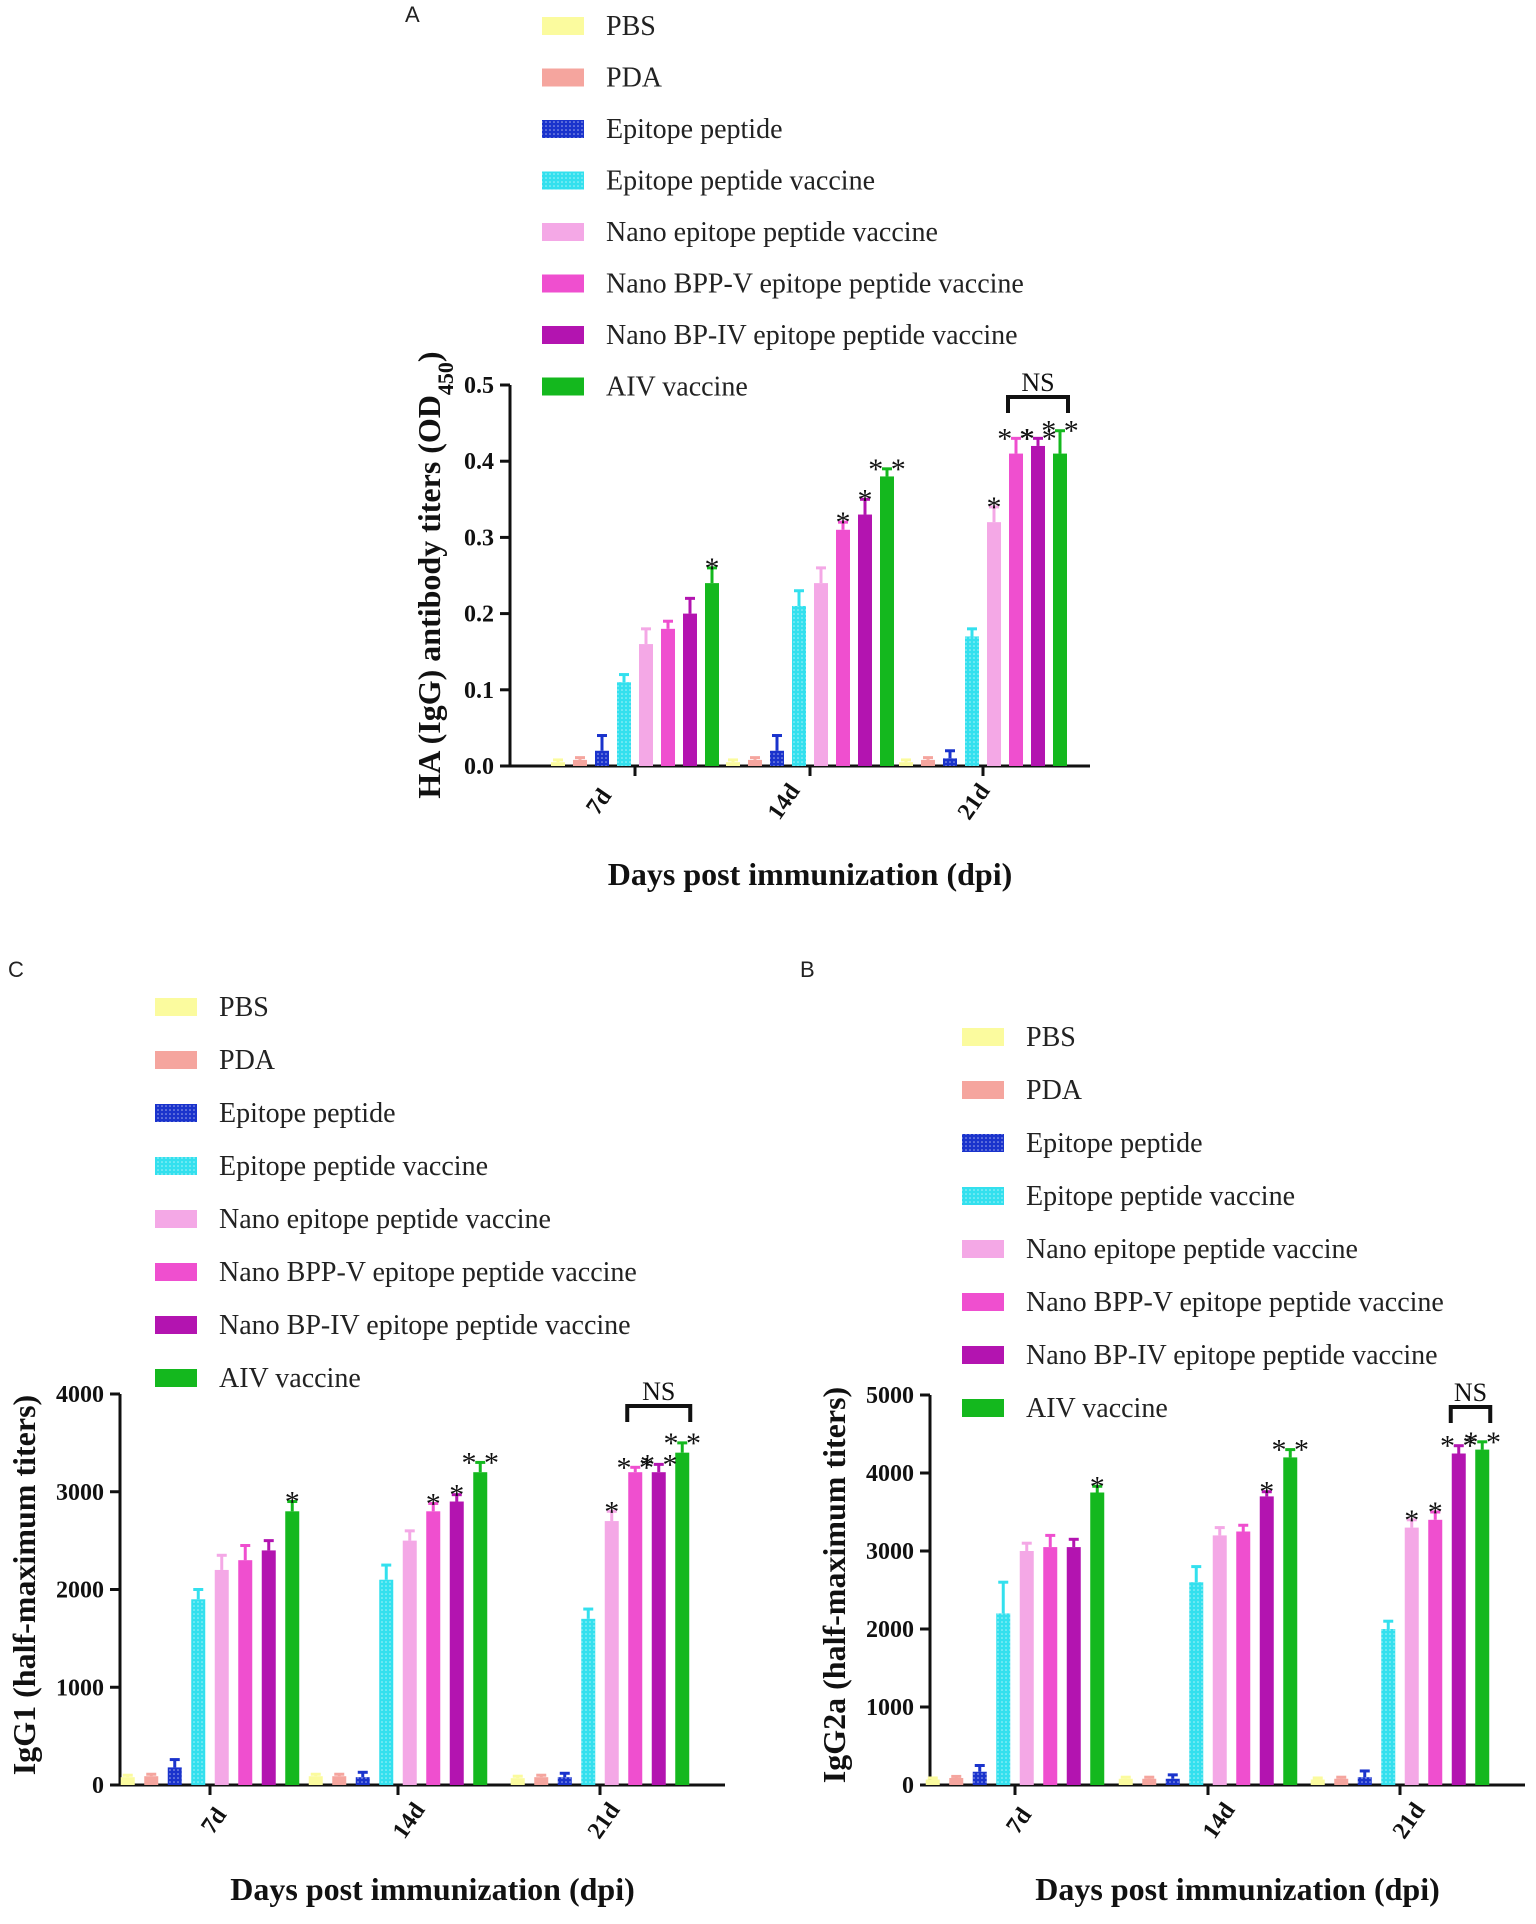 This screenshot has height=1924, width=1536. Describe the element at coordinates (634, 78) in the screenshot. I see `legend-label: PDA` at that location.